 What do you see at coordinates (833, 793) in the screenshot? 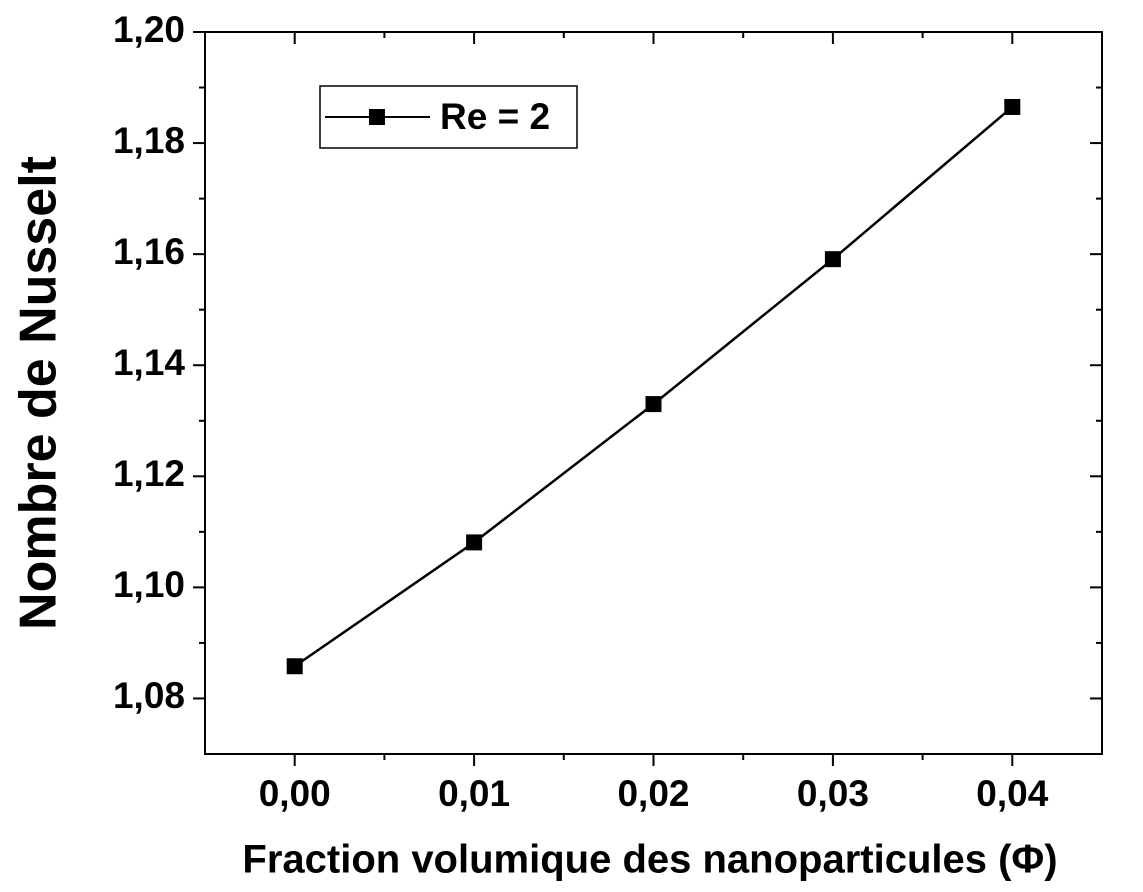
I see `x-tick-label: 0,03` at bounding box center [833, 793].